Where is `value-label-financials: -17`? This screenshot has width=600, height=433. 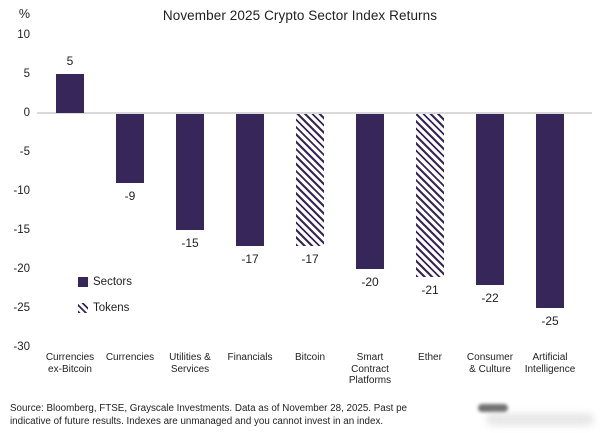
value-label-financials: -17 is located at coordinates (250, 258).